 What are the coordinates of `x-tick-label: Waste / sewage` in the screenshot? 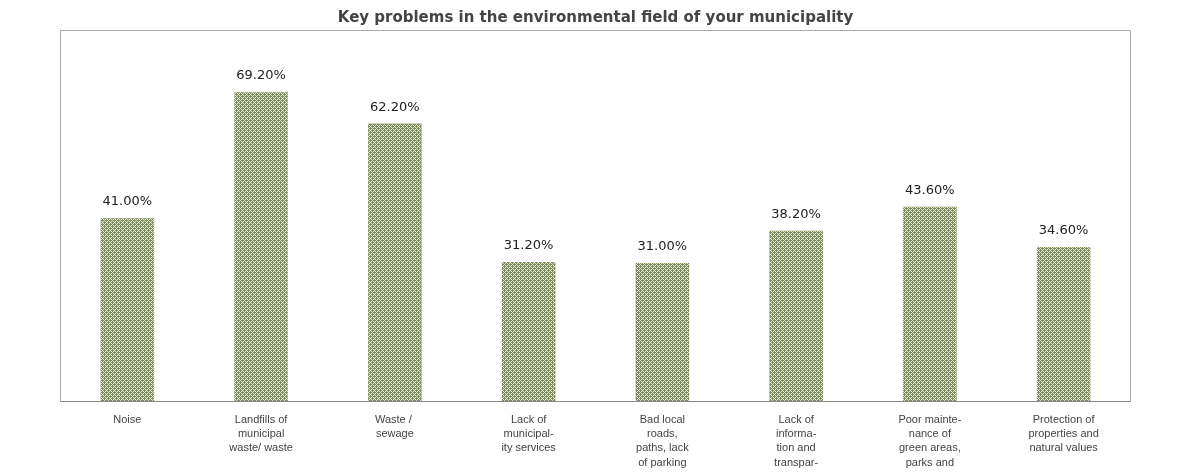 It's located at (394, 425).